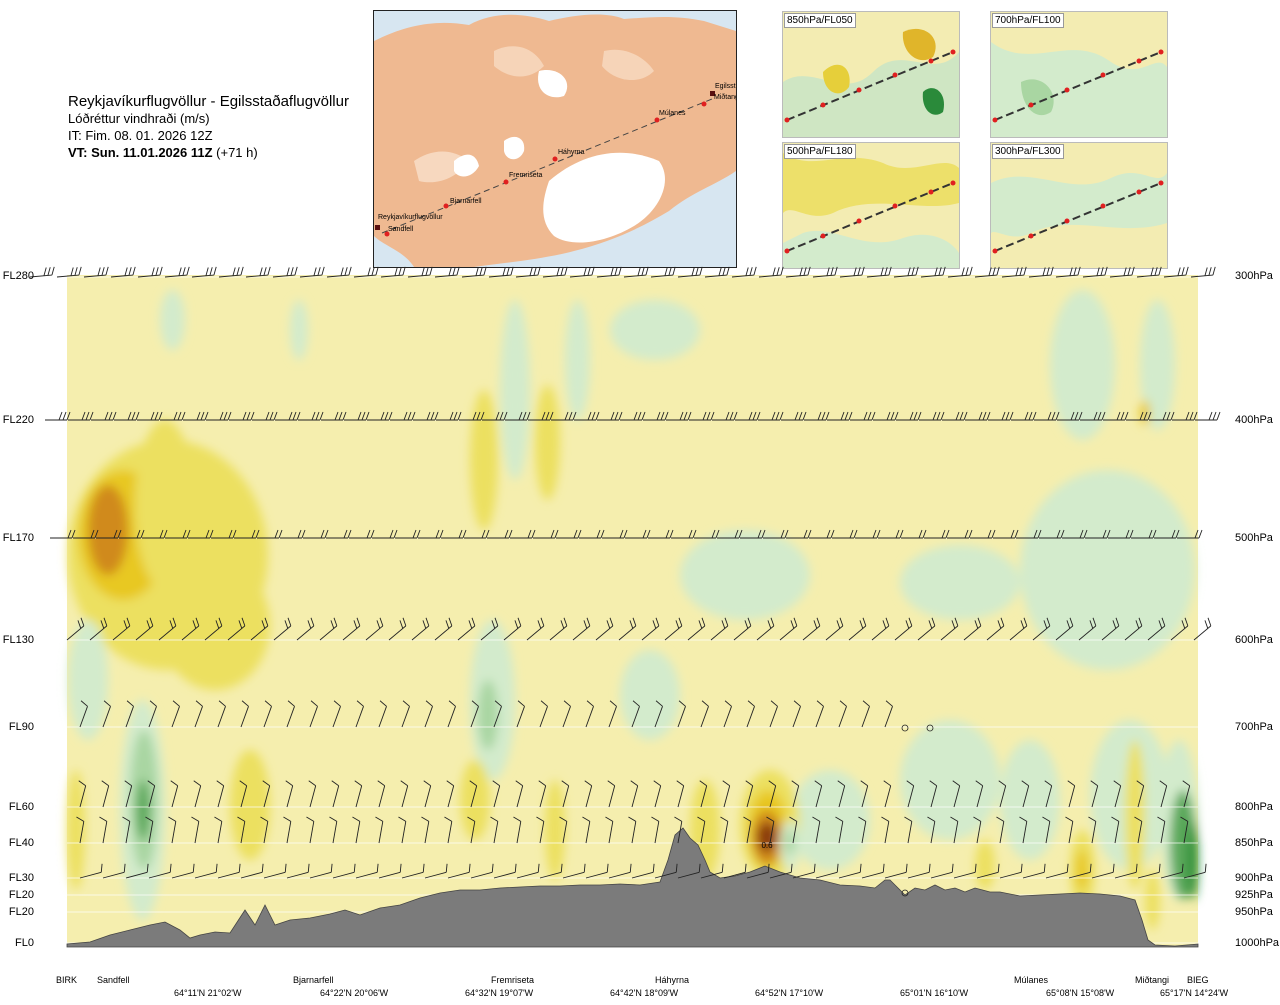 This screenshot has height=1005, width=1280. I want to click on fl-label: FL220, so click(18, 420).